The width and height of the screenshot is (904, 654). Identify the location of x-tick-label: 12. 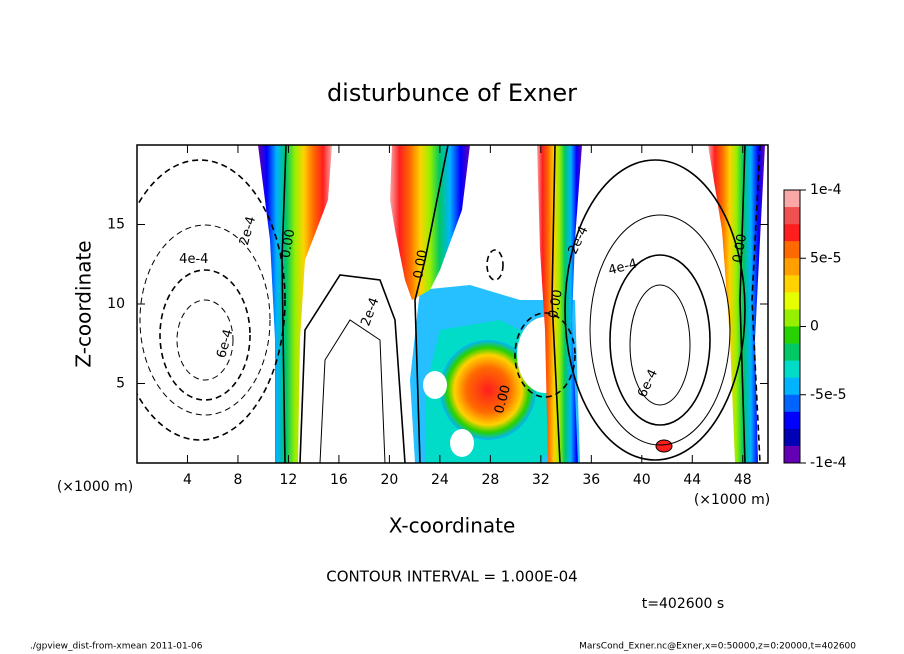
(289, 480).